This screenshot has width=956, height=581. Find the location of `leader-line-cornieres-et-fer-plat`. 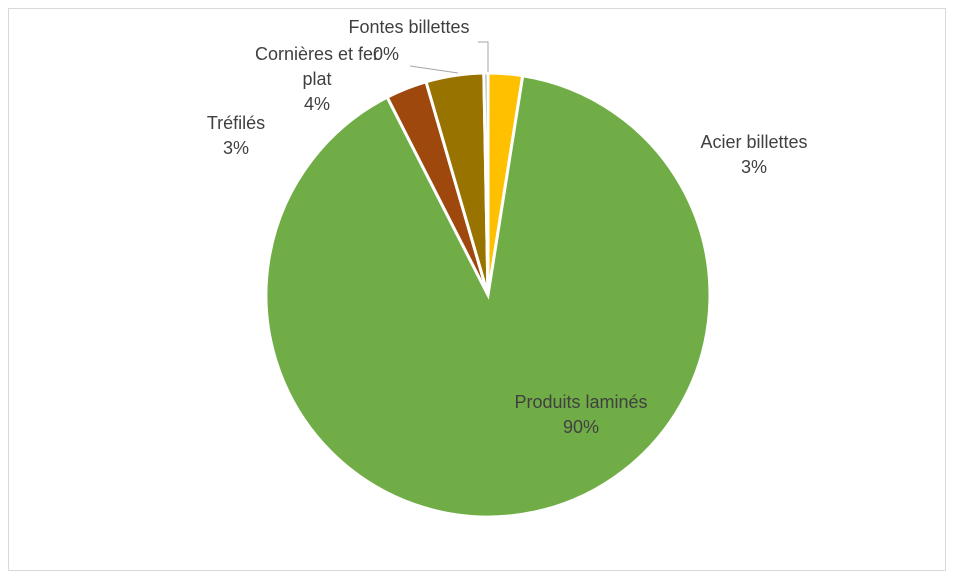

leader-line-cornieres-et-fer-plat is located at coordinates (434, 69).